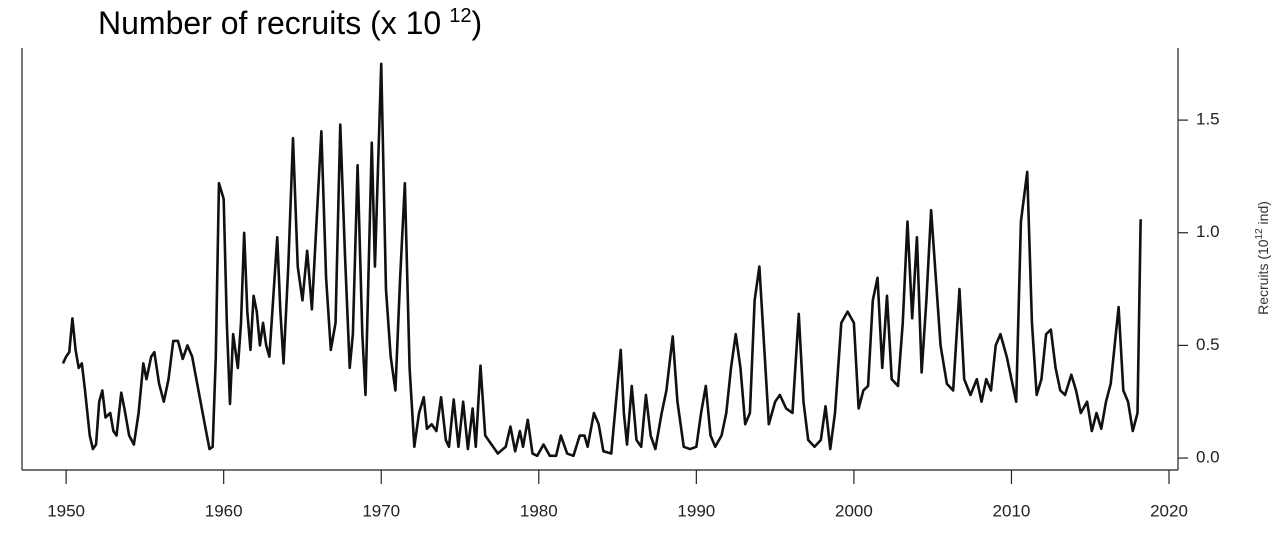  What do you see at coordinates (1208, 344) in the screenshot?
I see `y-tick-label: 0.5` at bounding box center [1208, 344].